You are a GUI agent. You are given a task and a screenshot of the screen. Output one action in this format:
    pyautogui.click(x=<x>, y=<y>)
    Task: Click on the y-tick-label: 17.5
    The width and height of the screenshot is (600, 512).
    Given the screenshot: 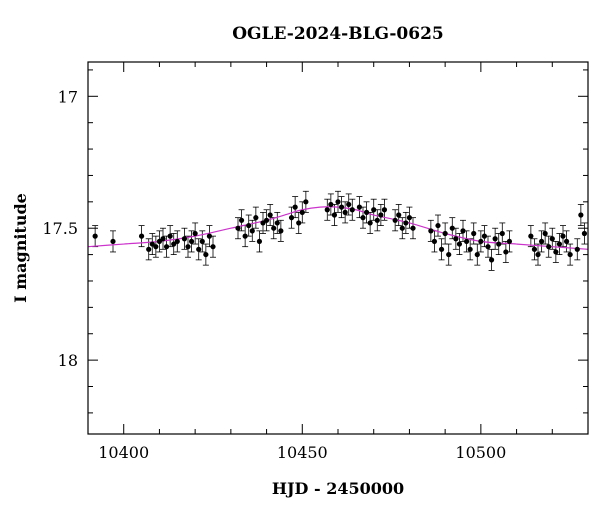 What is the action you would take?
    pyautogui.click(x=60, y=228)
    